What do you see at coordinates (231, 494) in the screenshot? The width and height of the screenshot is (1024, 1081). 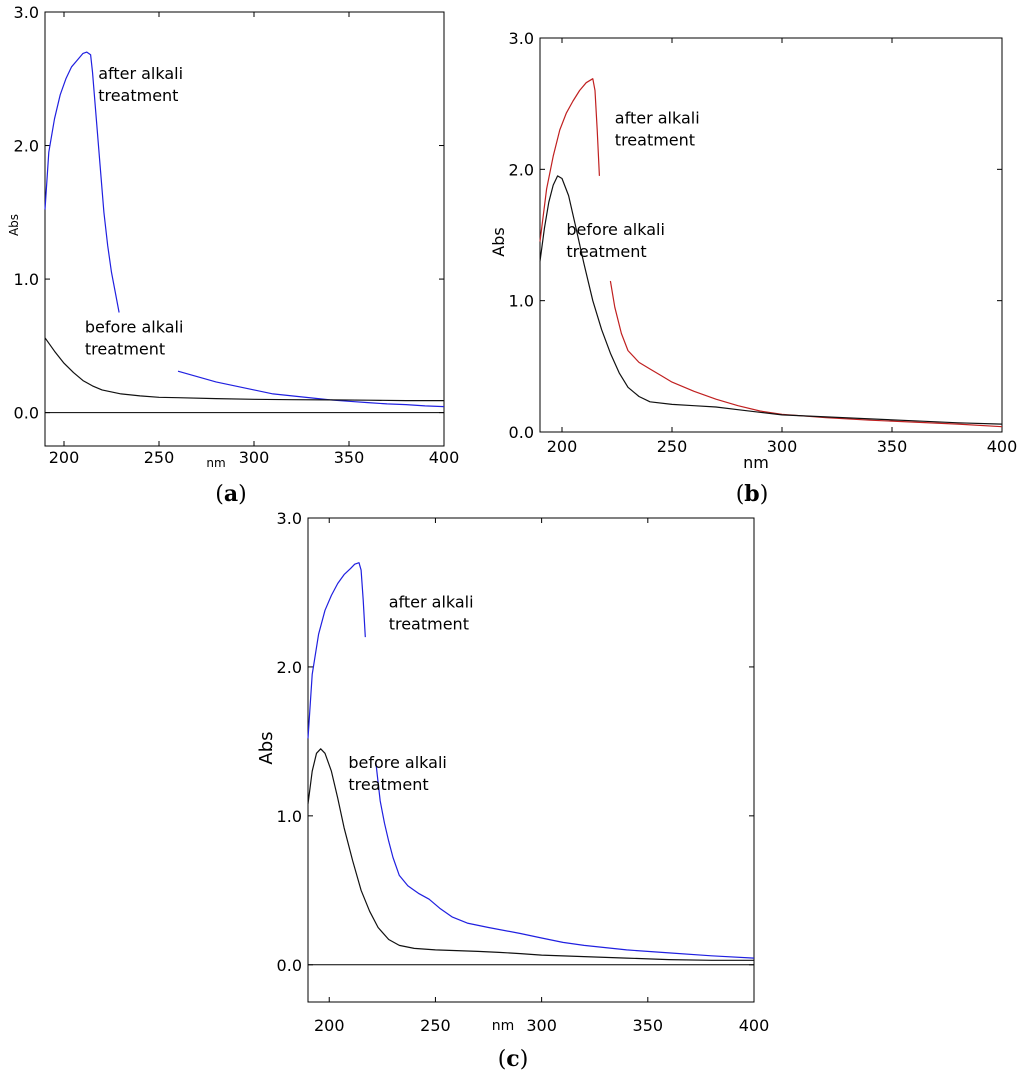 I see `panel-label-a: (a)` at bounding box center [231, 494].